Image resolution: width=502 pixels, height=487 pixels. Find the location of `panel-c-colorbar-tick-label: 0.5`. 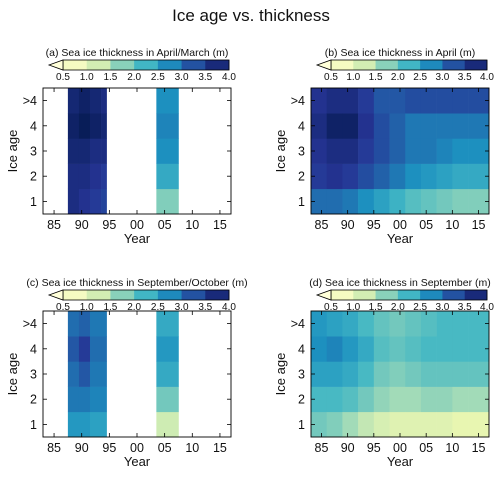

panel-c-colorbar-tick-label: 0.5 is located at coordinates (63, 307).